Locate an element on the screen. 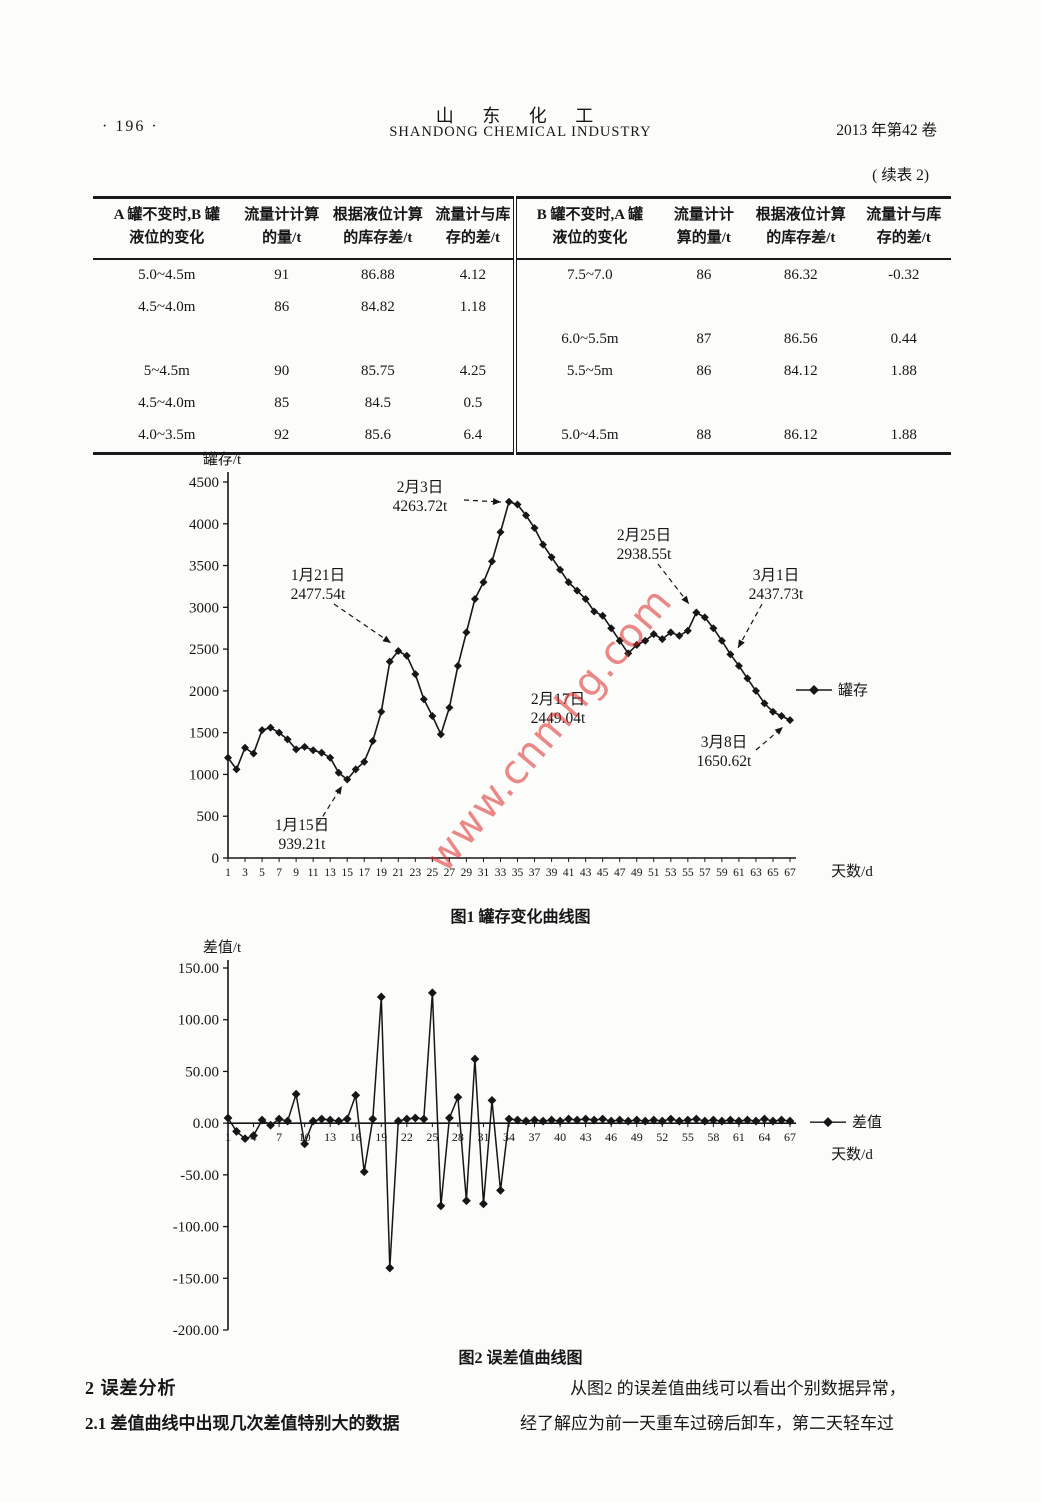 This screenshot has width=1041, height=1503. x-tick-label: 10 is located at coordinates (305, 1137).